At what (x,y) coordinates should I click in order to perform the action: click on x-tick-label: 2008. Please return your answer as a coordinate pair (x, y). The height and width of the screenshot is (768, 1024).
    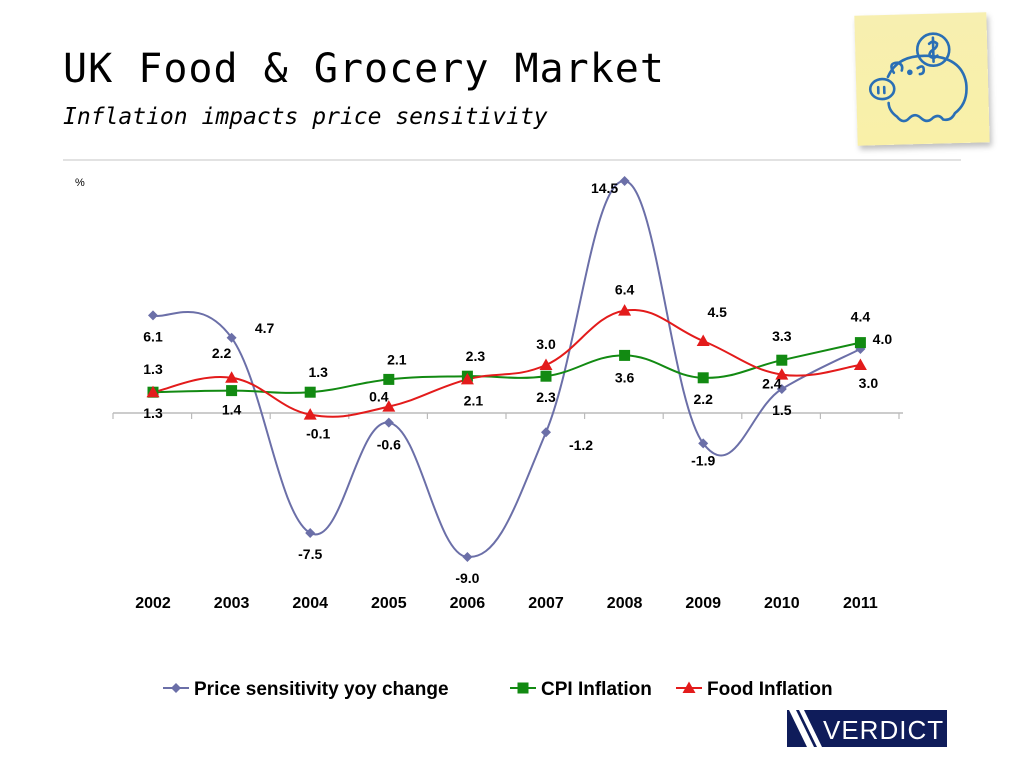
    Looking at the image, I should click on (625, 603).